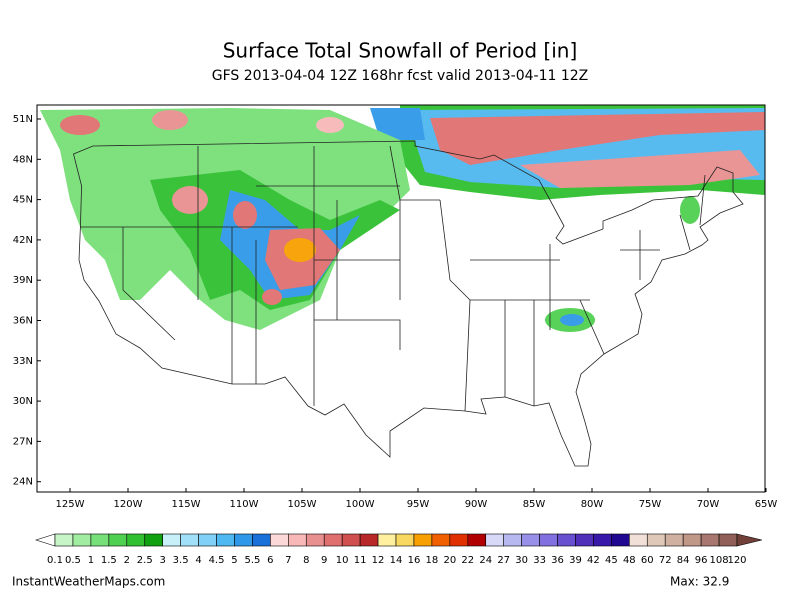 This screenshot has width=800, height=600. I want to click on colorbar-label: 60, so click(647, 560).